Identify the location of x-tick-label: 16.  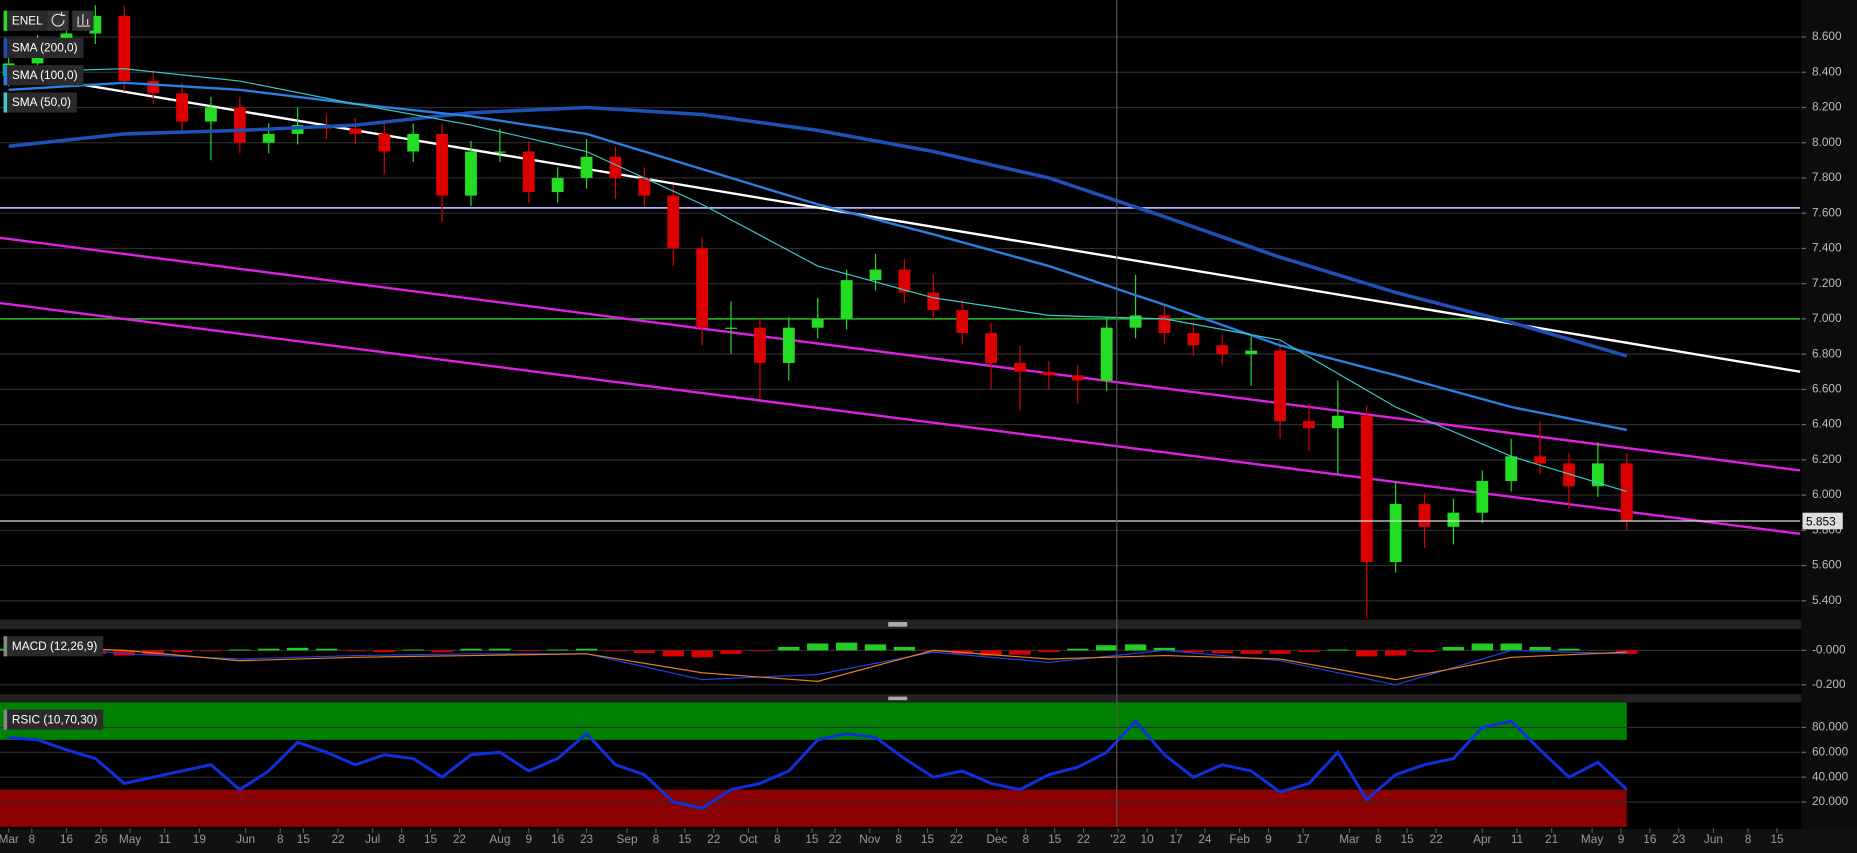
(558, 839).